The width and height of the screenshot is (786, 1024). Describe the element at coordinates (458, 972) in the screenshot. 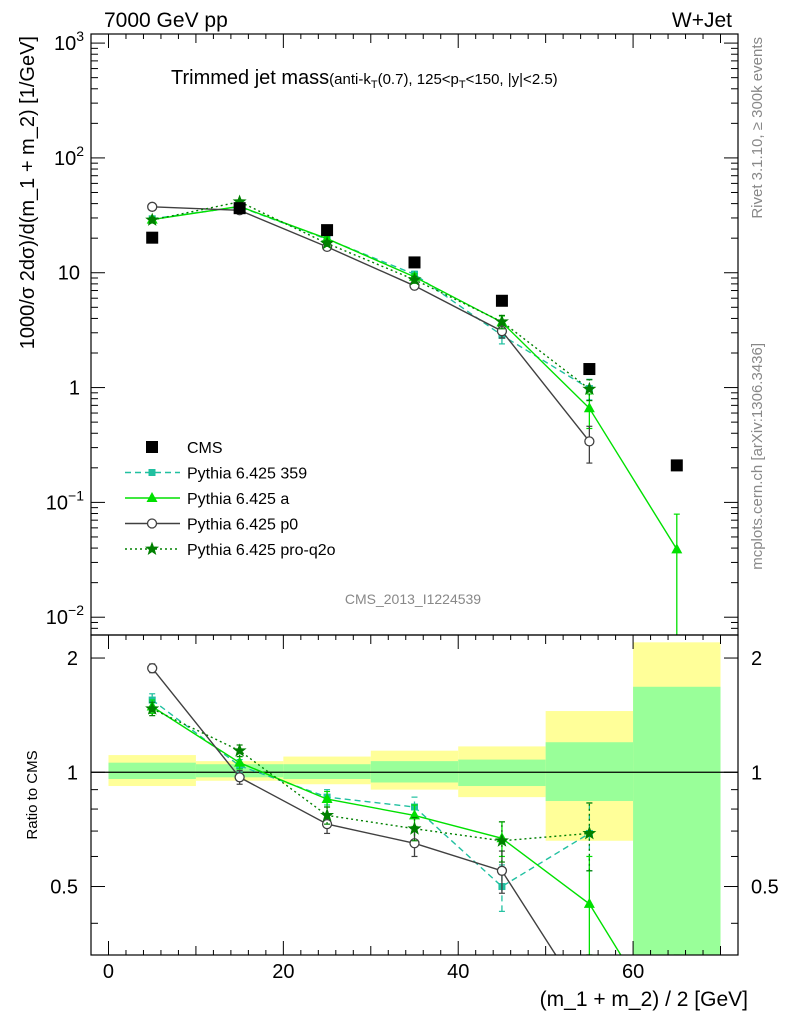

I see `x-tick-label: 40` at that location.